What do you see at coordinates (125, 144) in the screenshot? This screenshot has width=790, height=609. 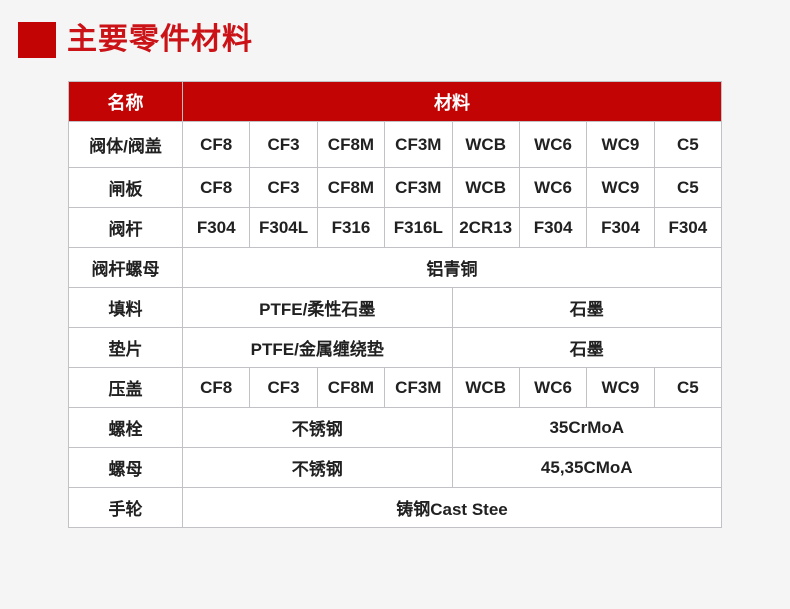 I see `part-name-cell: 阀体/阀盖` at bounding box center [125, 144].